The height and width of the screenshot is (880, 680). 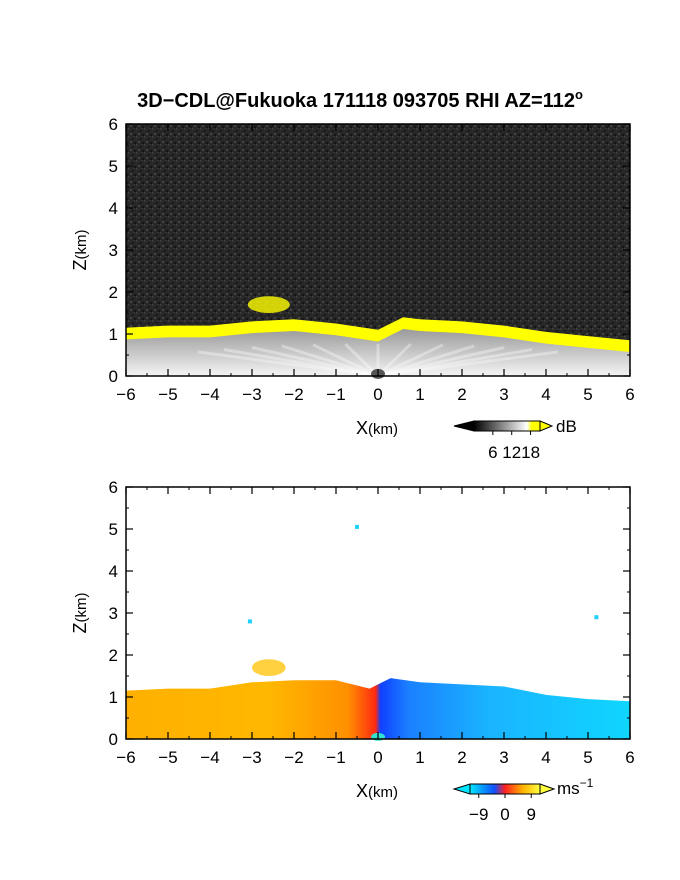 I want to click on velocity-layer, so click(x=378, y=708).